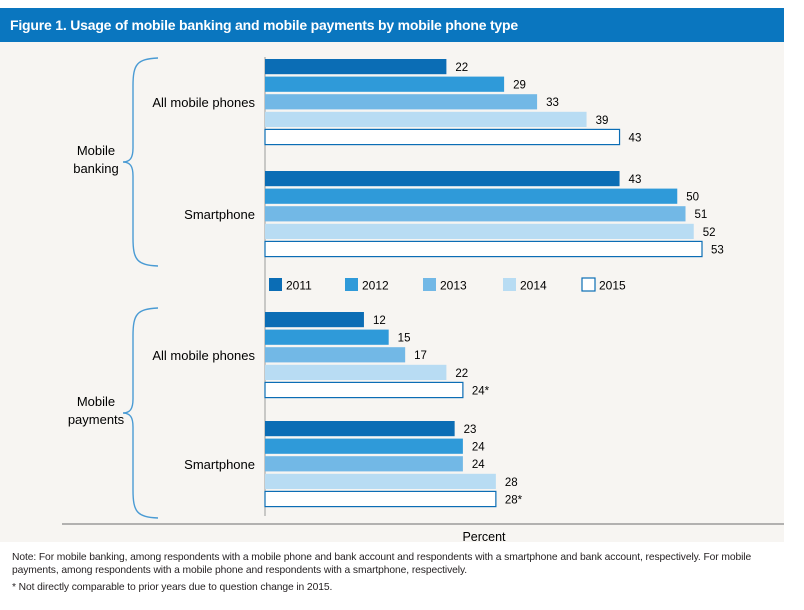 The height and width of the screenshot is (610, 804). Describe the element at coordinates (299, 286) in the screenshot. I see `legend-label-2011: 2011` at that location.